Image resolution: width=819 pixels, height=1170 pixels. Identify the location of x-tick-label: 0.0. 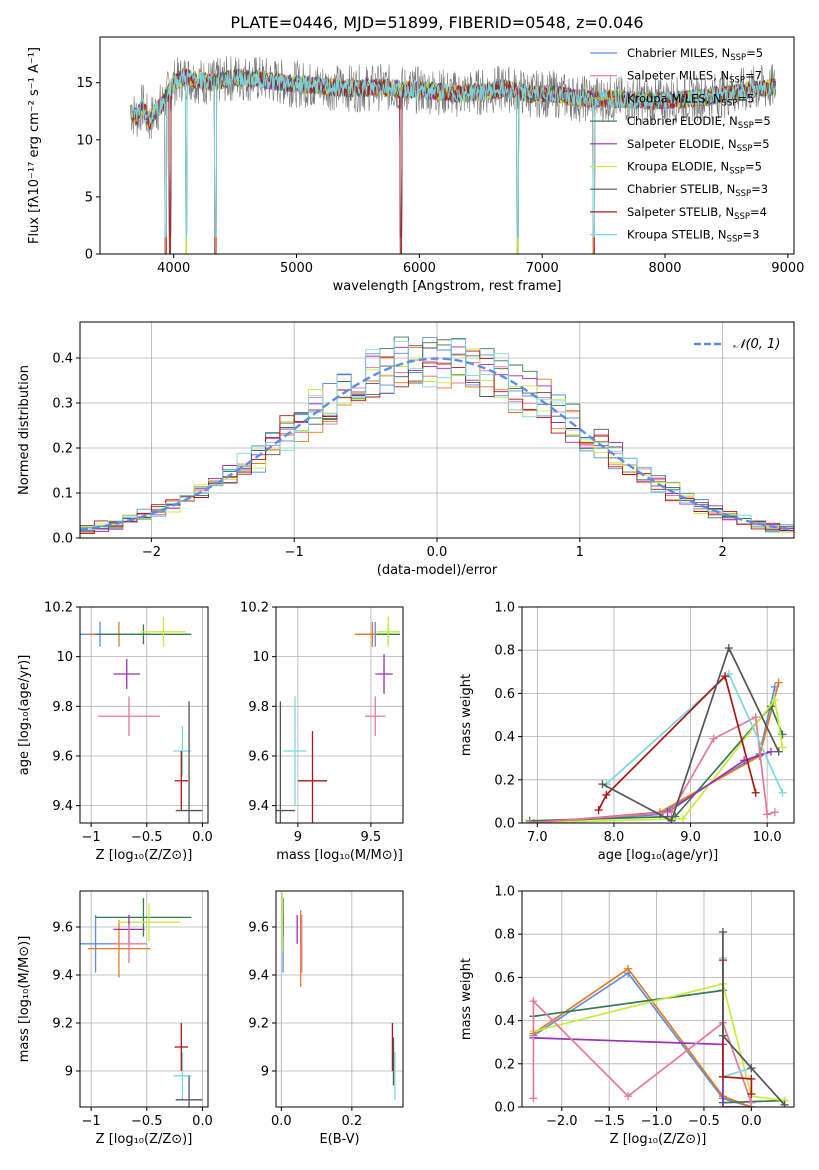
(202, 837).